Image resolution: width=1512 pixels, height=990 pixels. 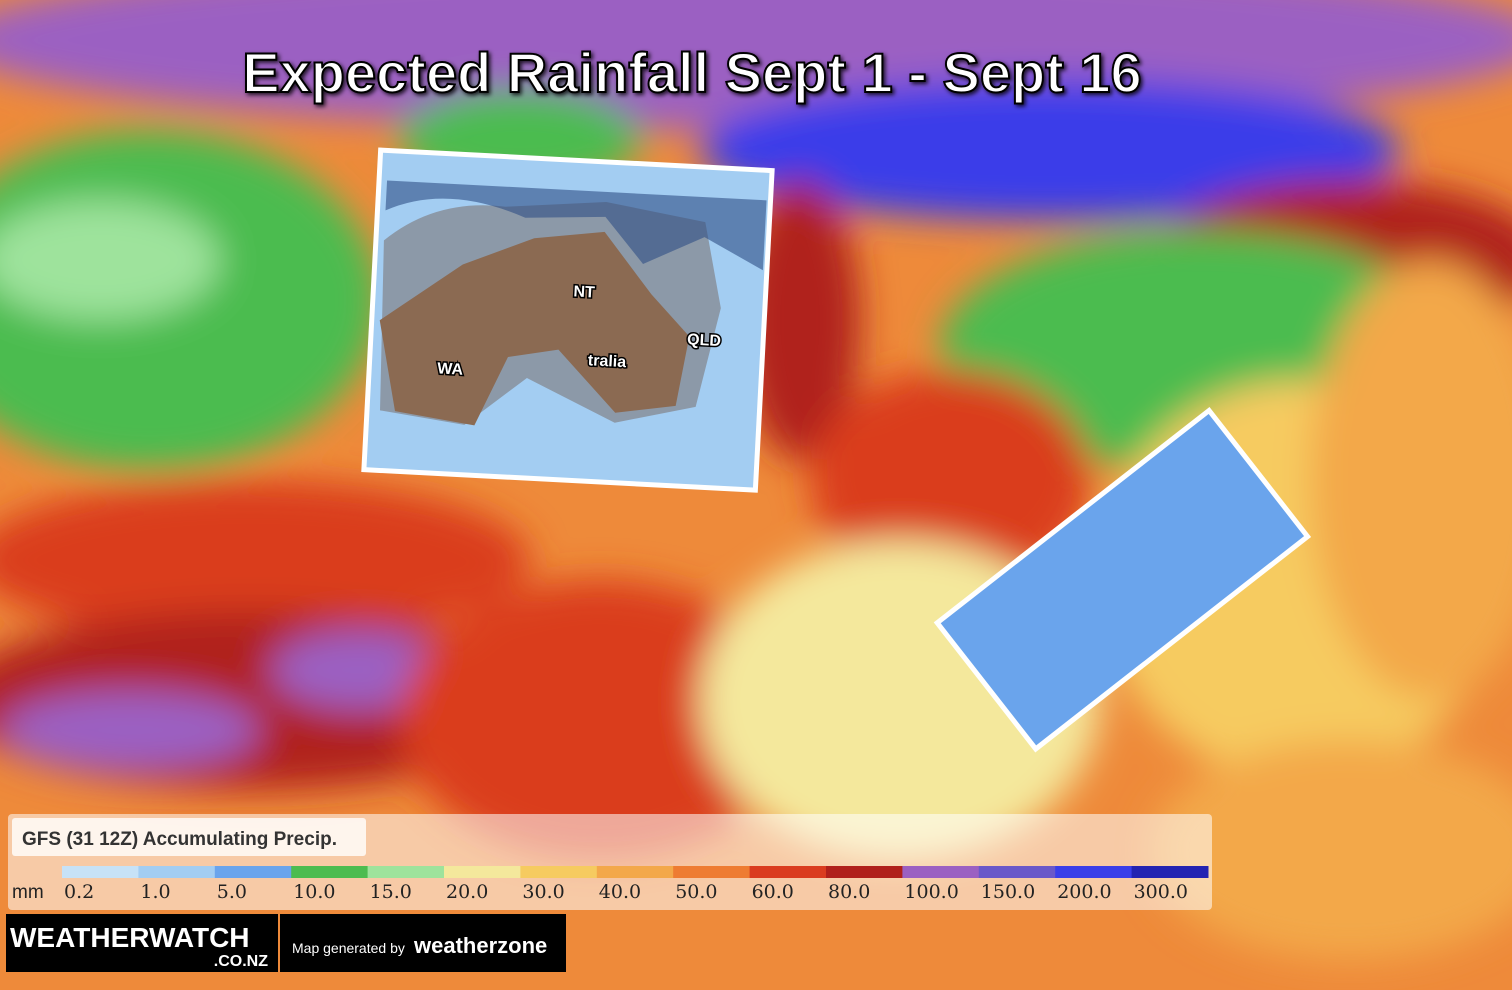 I want to click on legend-label: 5.0, so click(x=232, y=892).